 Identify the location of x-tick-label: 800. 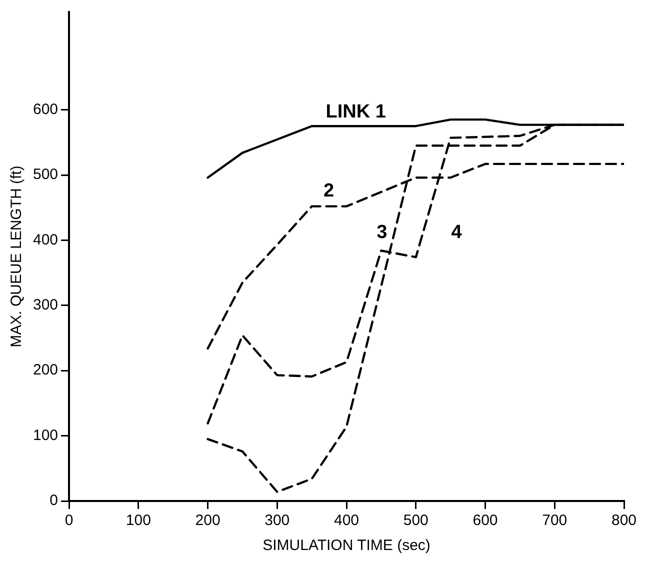
(624, 521).